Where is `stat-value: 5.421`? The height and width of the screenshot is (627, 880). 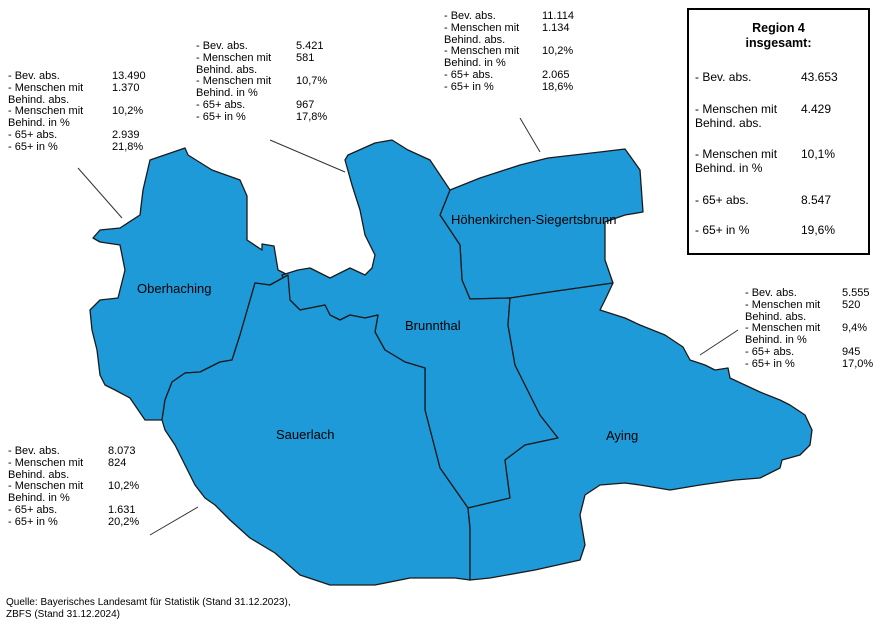
stat-value: 5.421 is located at coordinates (310, 46).